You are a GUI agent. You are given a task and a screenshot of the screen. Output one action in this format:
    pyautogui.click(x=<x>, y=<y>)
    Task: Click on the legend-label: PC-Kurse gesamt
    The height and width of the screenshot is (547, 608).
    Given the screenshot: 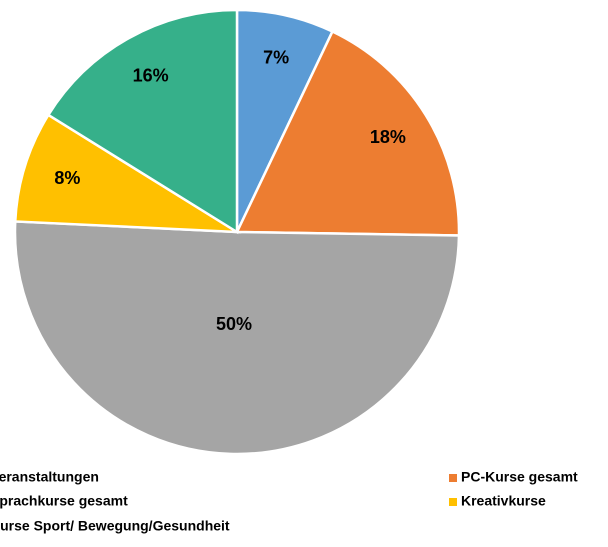 What is the action you would take?
    pyautogui.click(x=519, y=477)
    